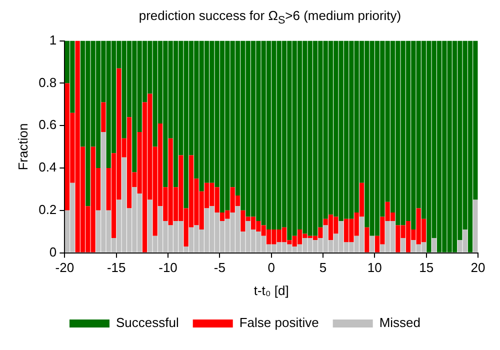 The image size is (500, 350). Describe the element at coordinates (271, 290) in the screenshot. I see `x-axis-title: t-t₀ [d]` at that location.